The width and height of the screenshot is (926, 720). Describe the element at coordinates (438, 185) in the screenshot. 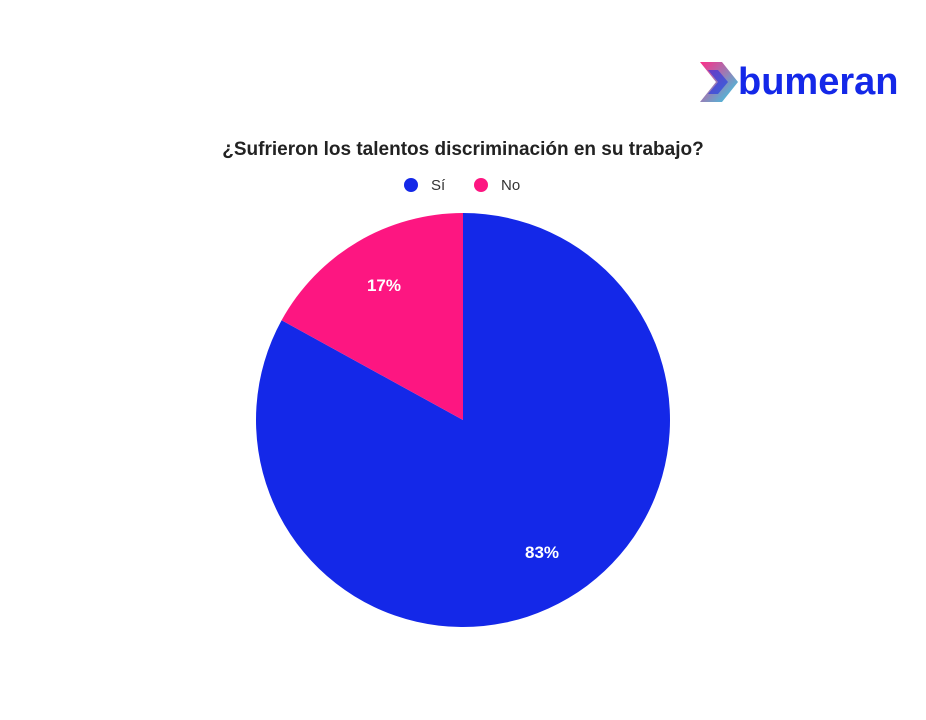

I see `legend-label: Sí` at that location.